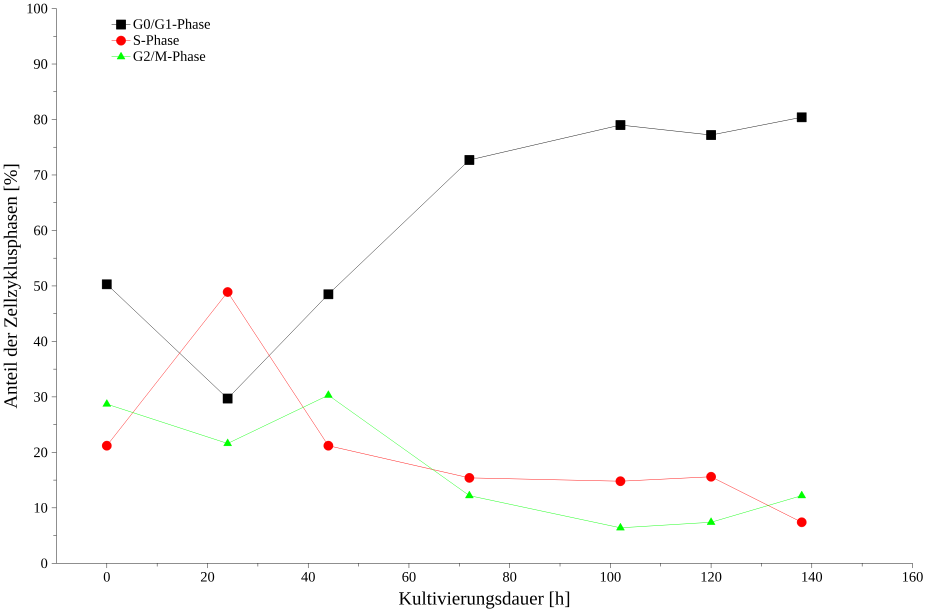  Describe the element at coordinates (44, 563) in the screenshot. I see `y-tick-label: 0` at that location.